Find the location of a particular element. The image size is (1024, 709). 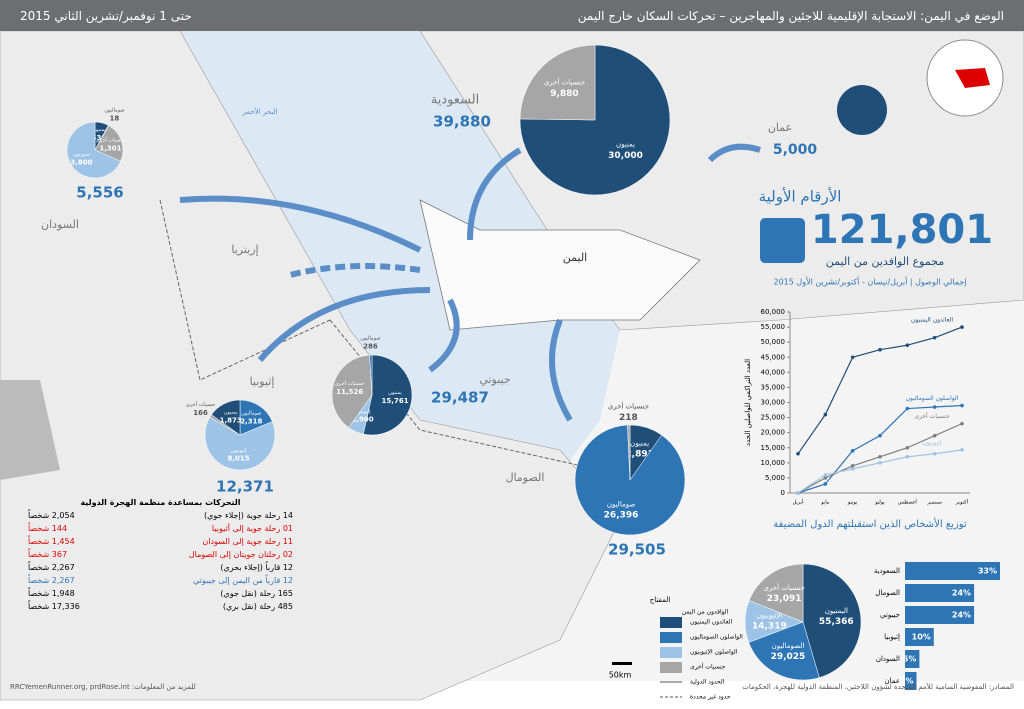

x-tick-label: مايو is located at coordinates (824, 503).